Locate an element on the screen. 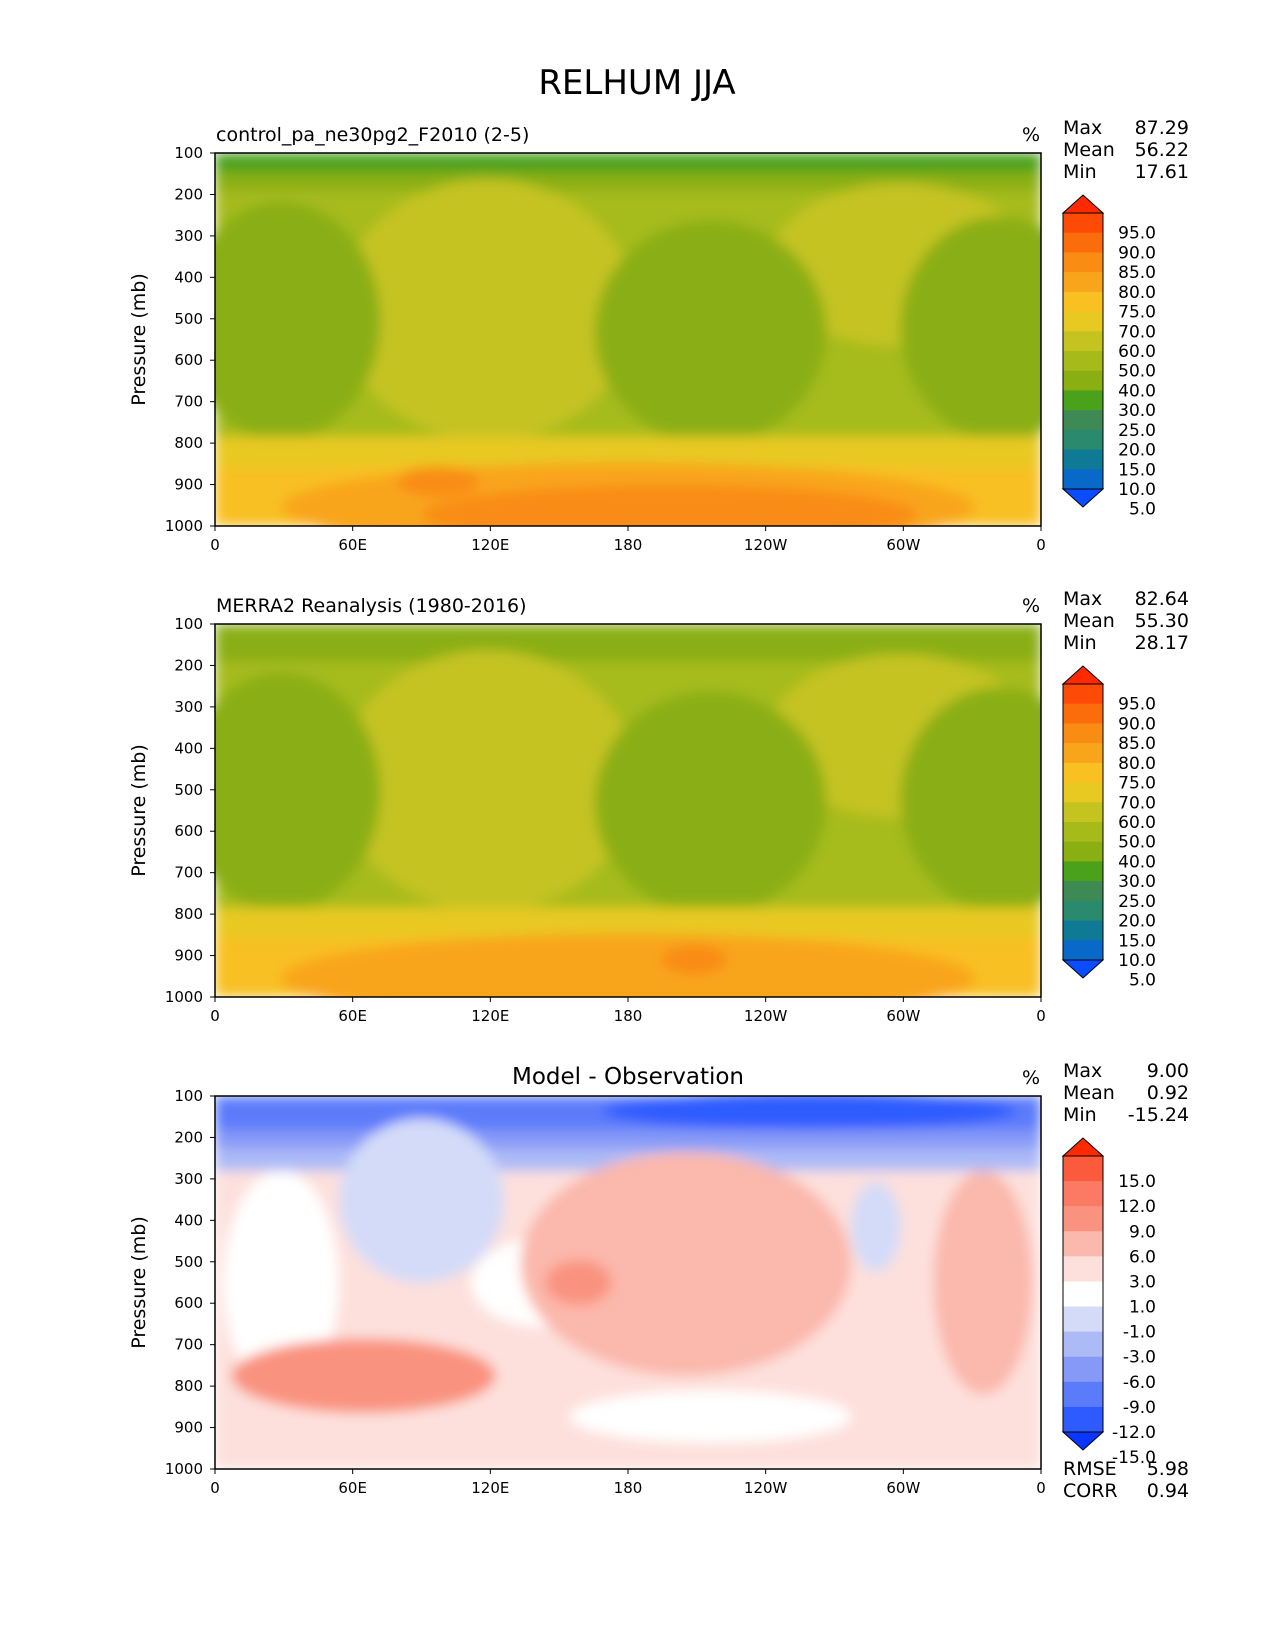 This screenshot has height=1650, width=1275. x-tick-label: 180 is located at coordinates (628, 1488).